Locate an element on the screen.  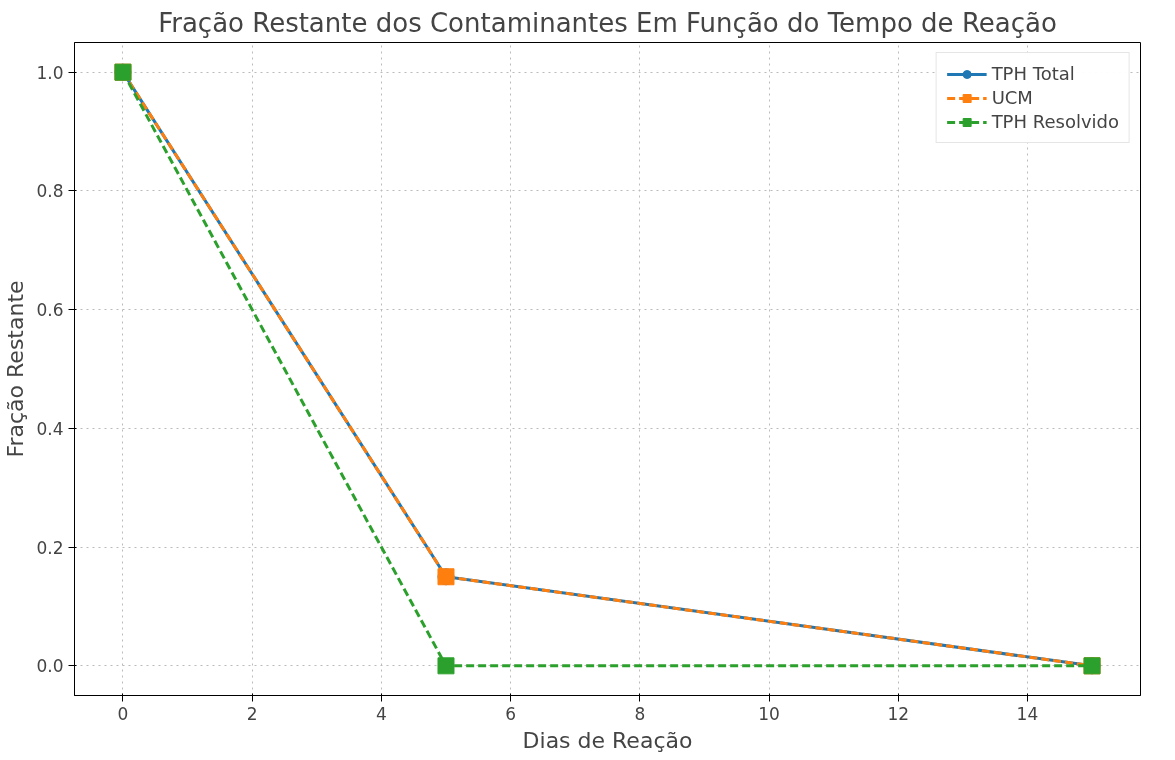
legend-label: TPH Total is located at coordinates (1033, 73).